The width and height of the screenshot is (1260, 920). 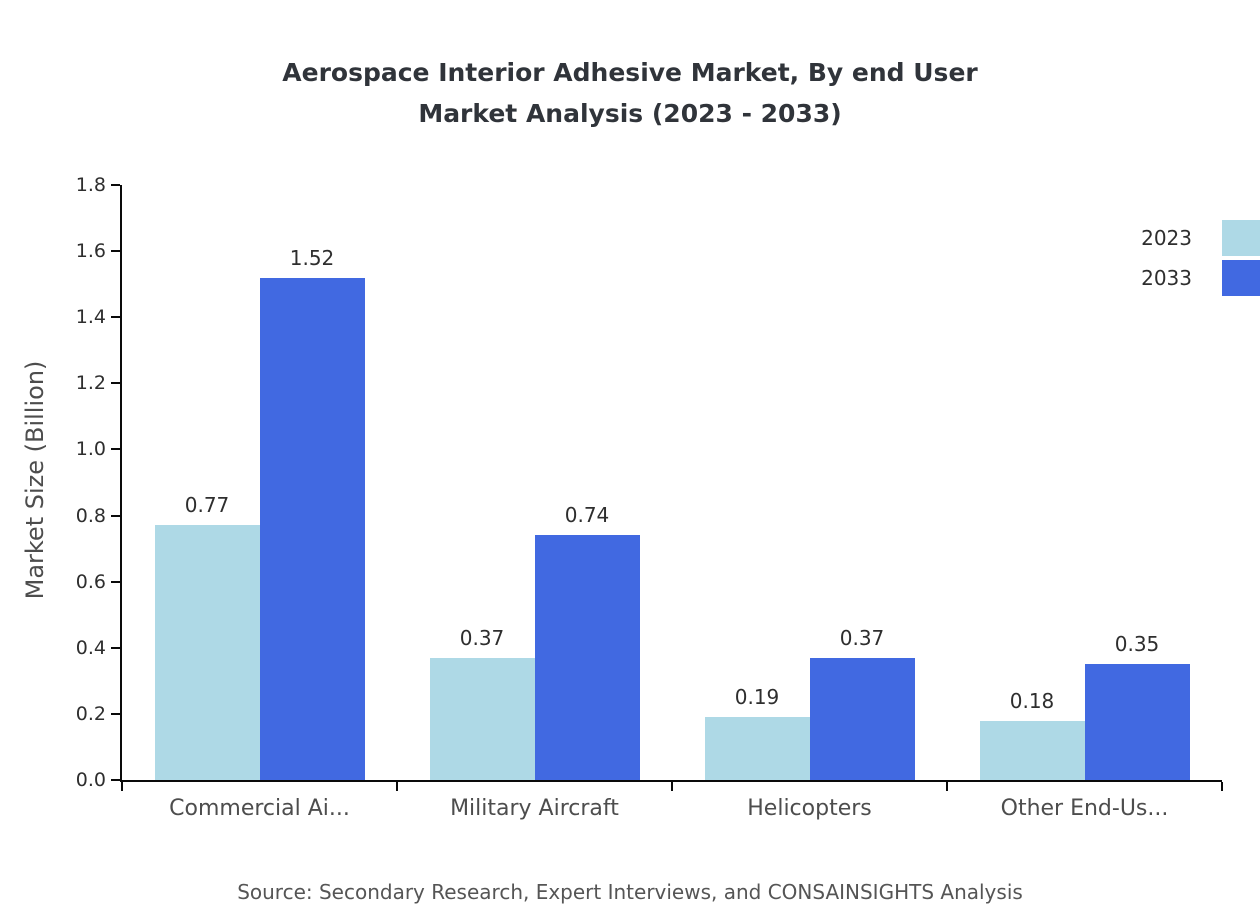 I want to click on bar-value-label: 1.52, so click(x=312, y=257).